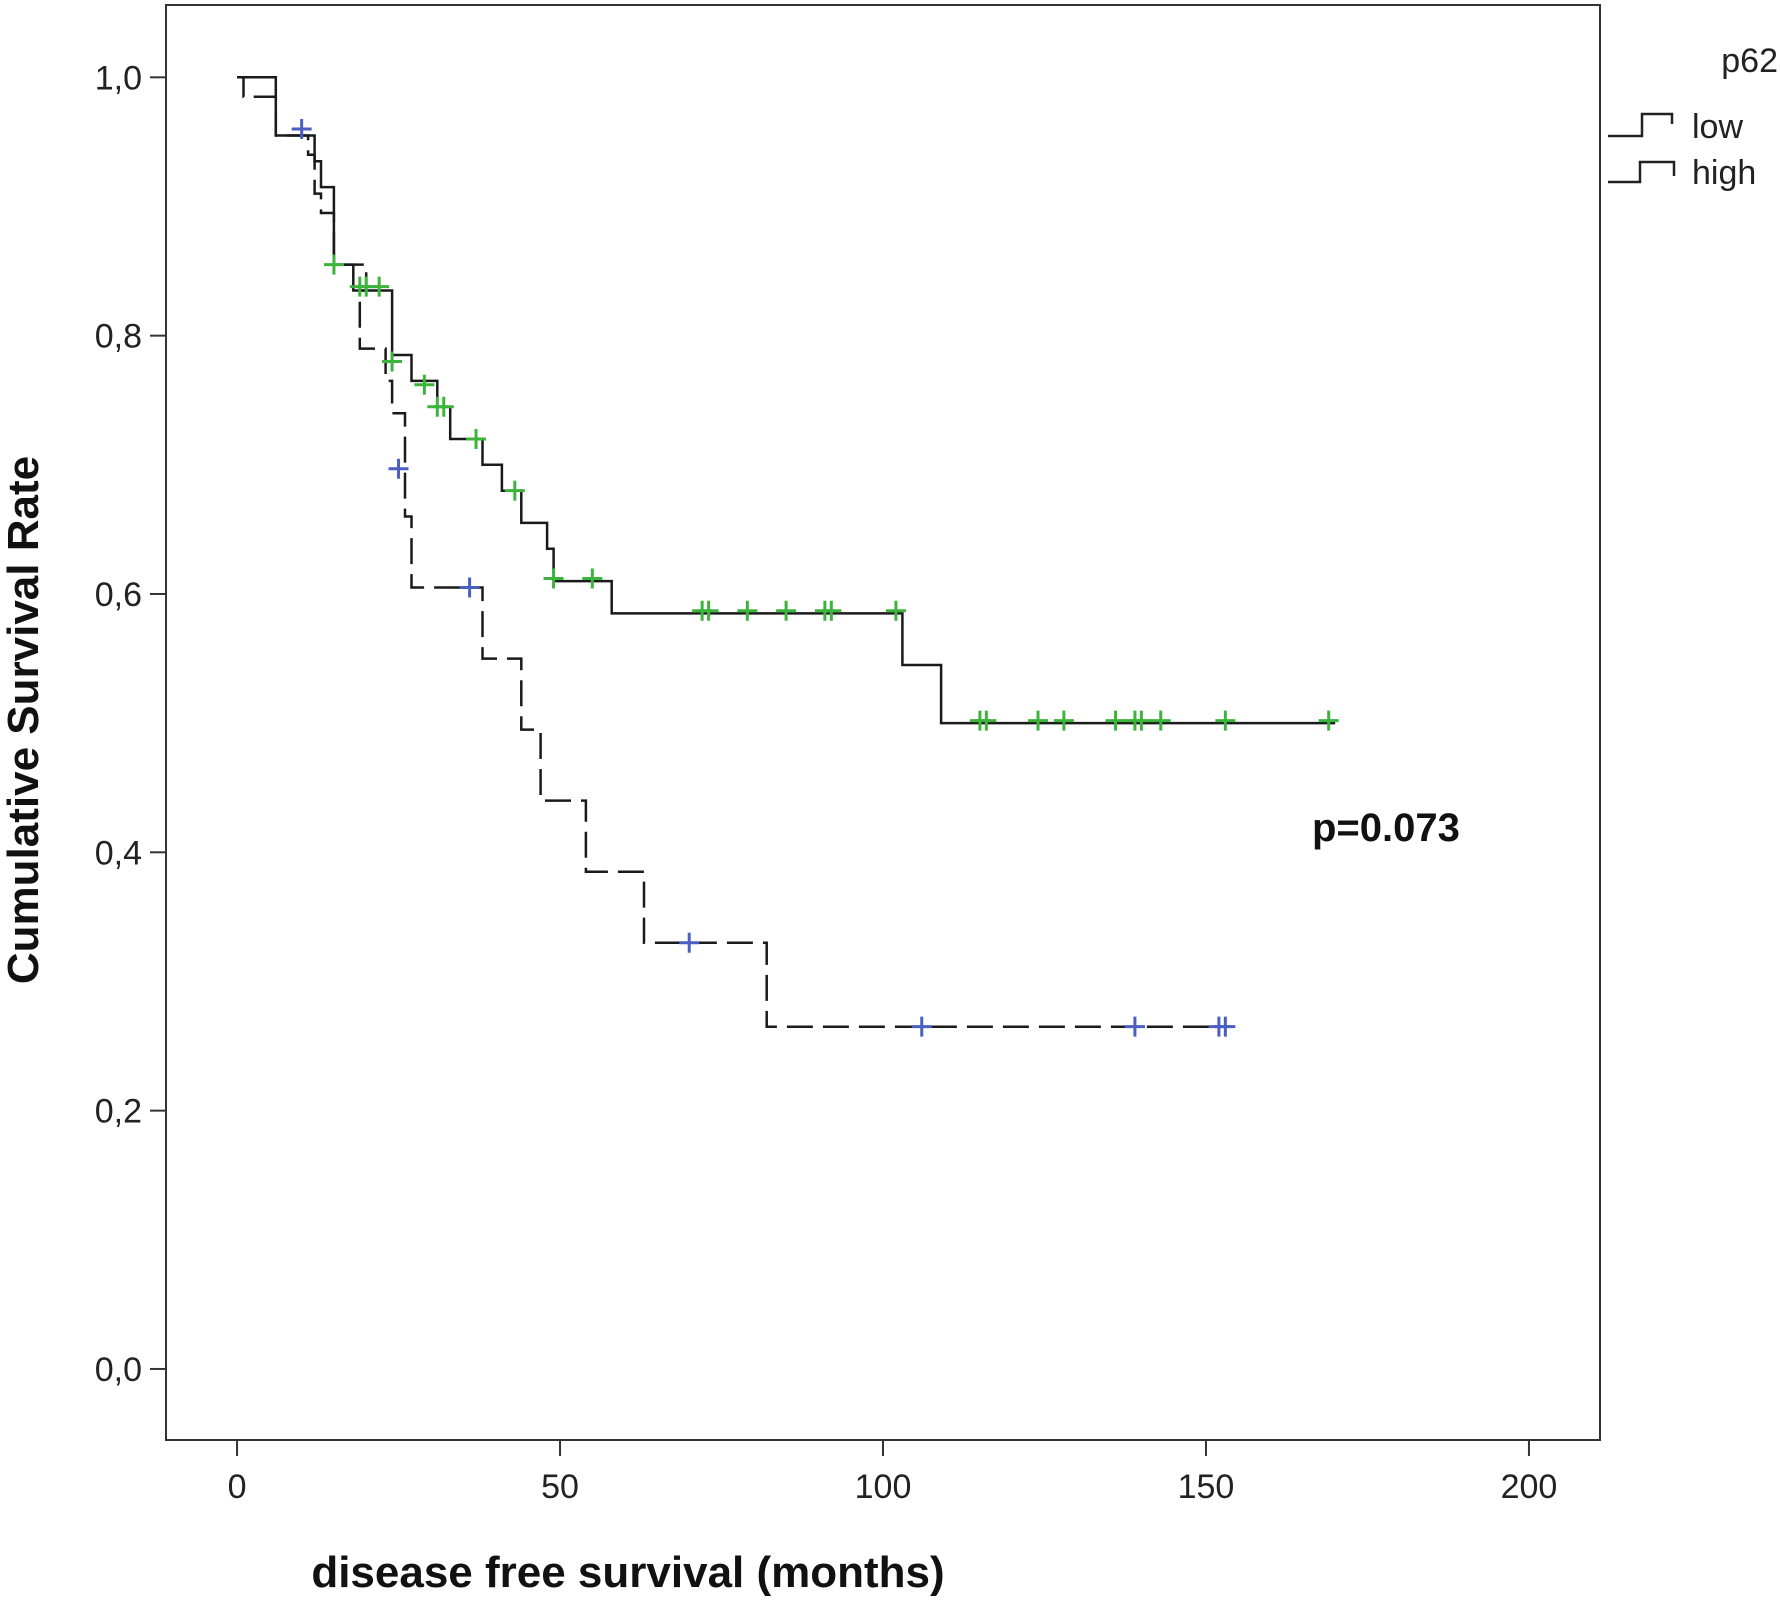  Describe the element at coordinates (1206, 1487) in the screenshot. I see `x-tick-label: 150` at that location.